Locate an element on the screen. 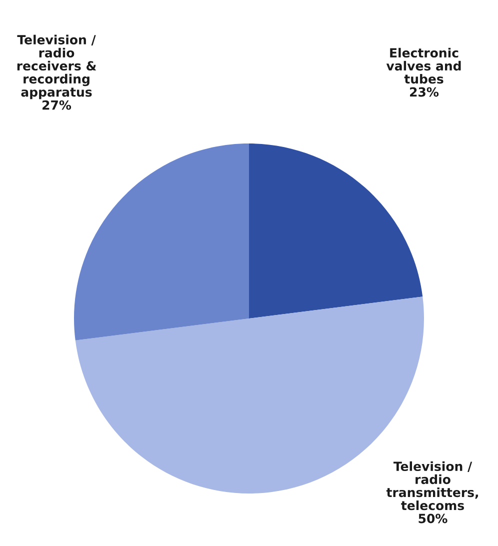 The image size is (498, 546). slice-label: Electronic valves and tubes is located at coordinates (423, 66).